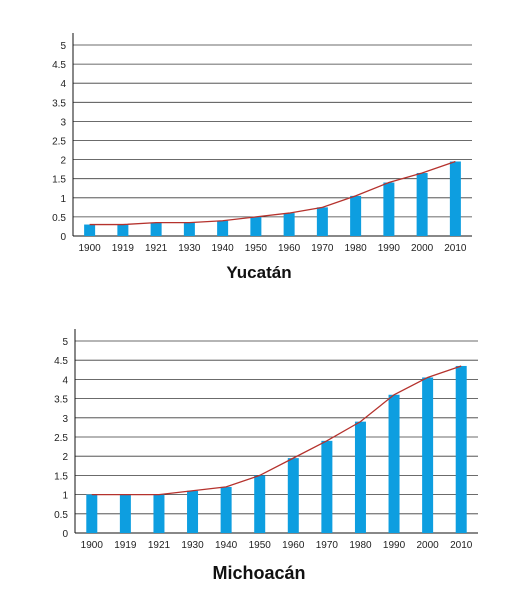  I want to click on chart-title-yucatan: Yucatán, so click(259, 272).